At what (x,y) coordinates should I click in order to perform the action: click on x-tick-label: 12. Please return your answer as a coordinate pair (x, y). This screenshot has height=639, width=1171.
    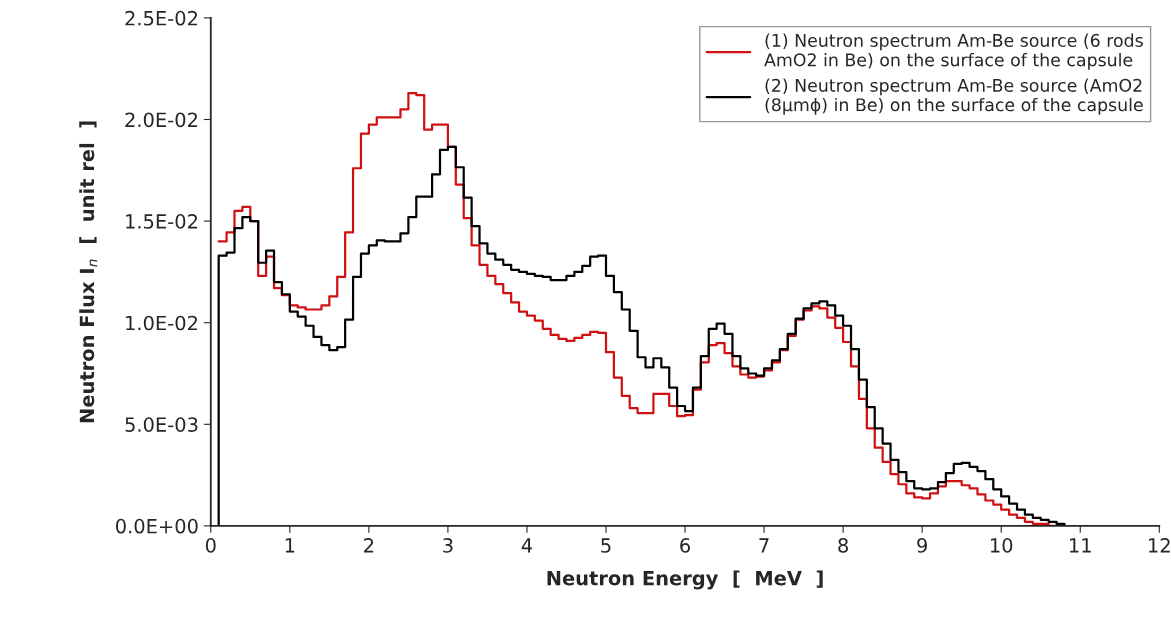
    Looking at the image, I should click on (1159, 545).